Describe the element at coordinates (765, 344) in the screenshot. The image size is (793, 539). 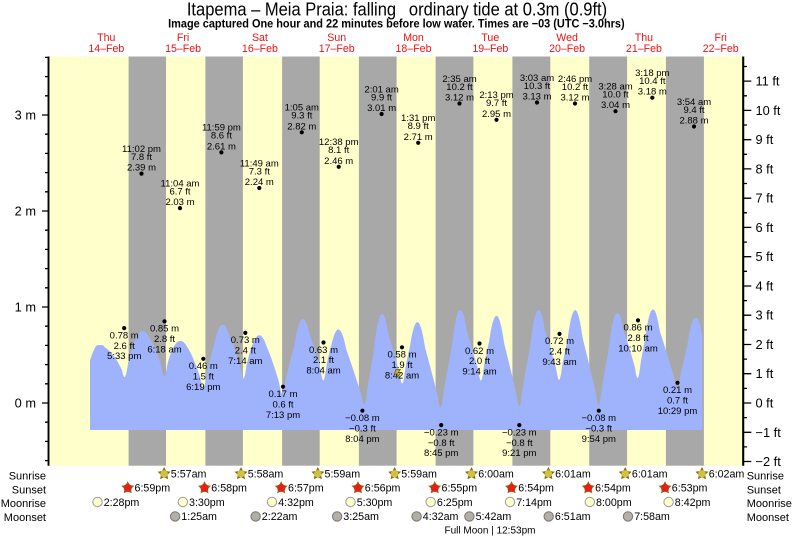
I see `svg-text: 2 ft` at that location.